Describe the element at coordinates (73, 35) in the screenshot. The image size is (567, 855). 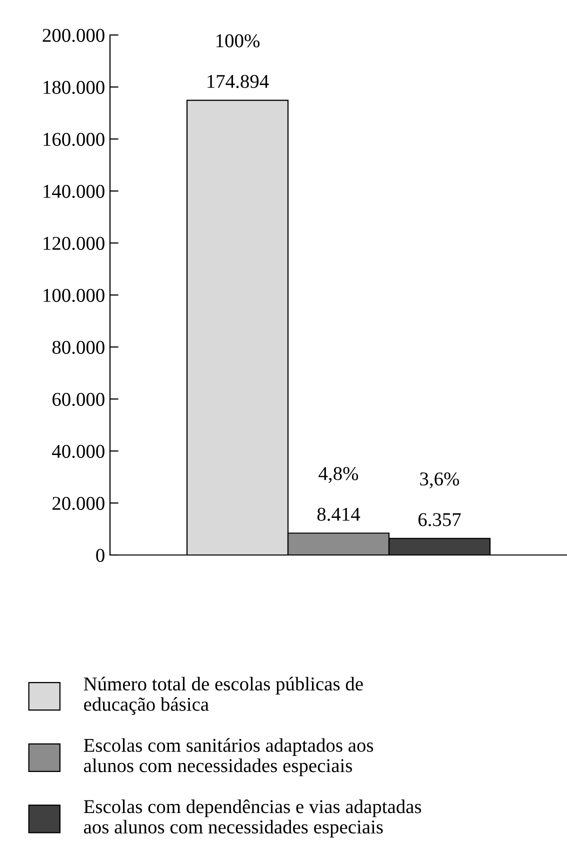
I see `y-tick-label: 200.000` at that location.